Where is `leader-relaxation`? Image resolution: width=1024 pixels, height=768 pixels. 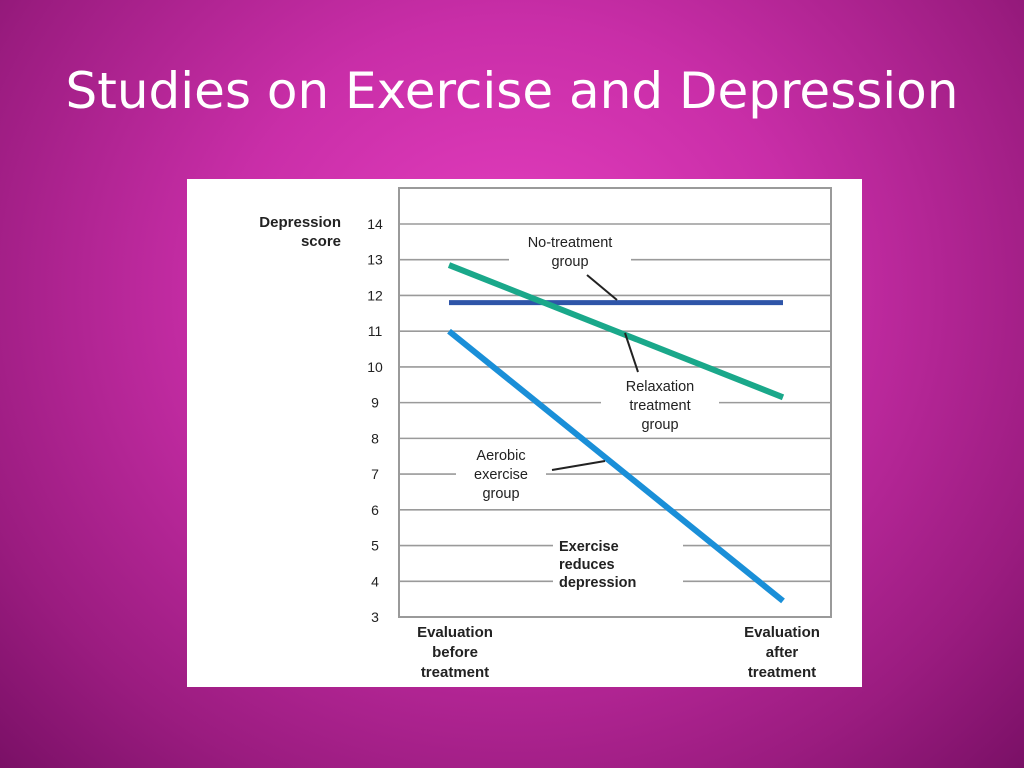 leader-relaxation is located at coordinates (631, 352).